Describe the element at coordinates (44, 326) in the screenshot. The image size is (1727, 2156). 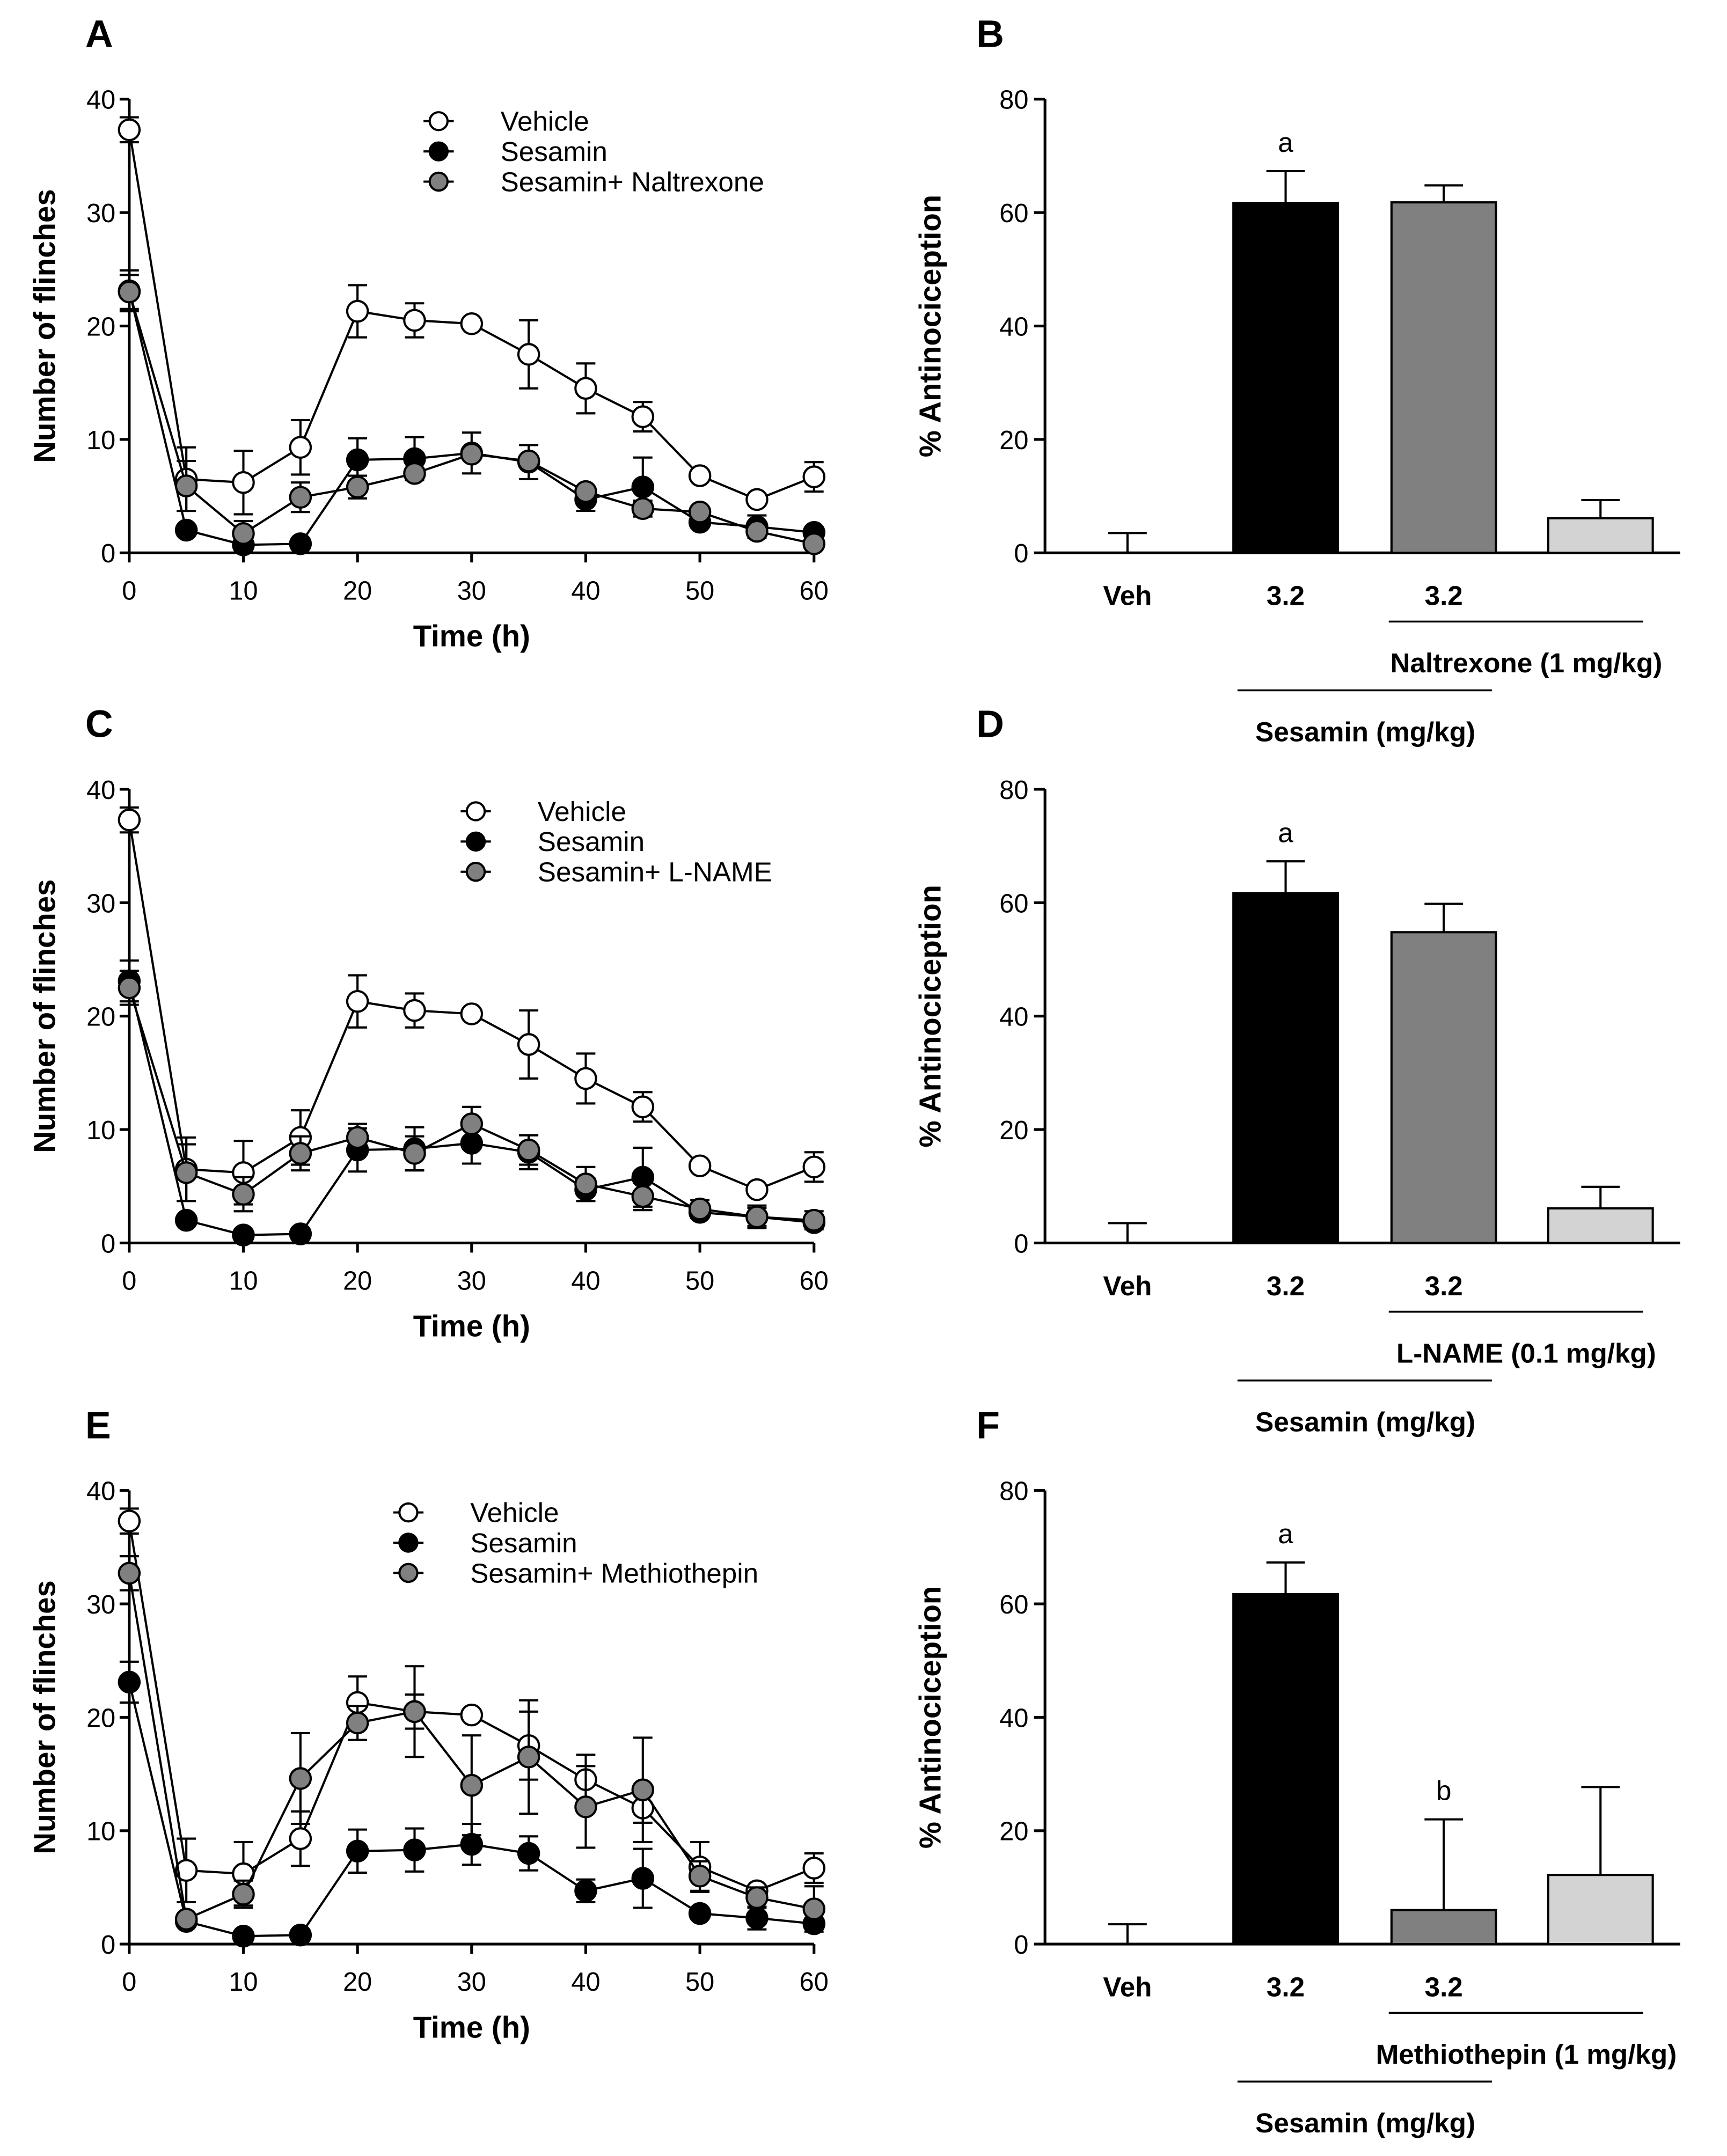
I see `y-axis-title: Number of flinches` at that location.